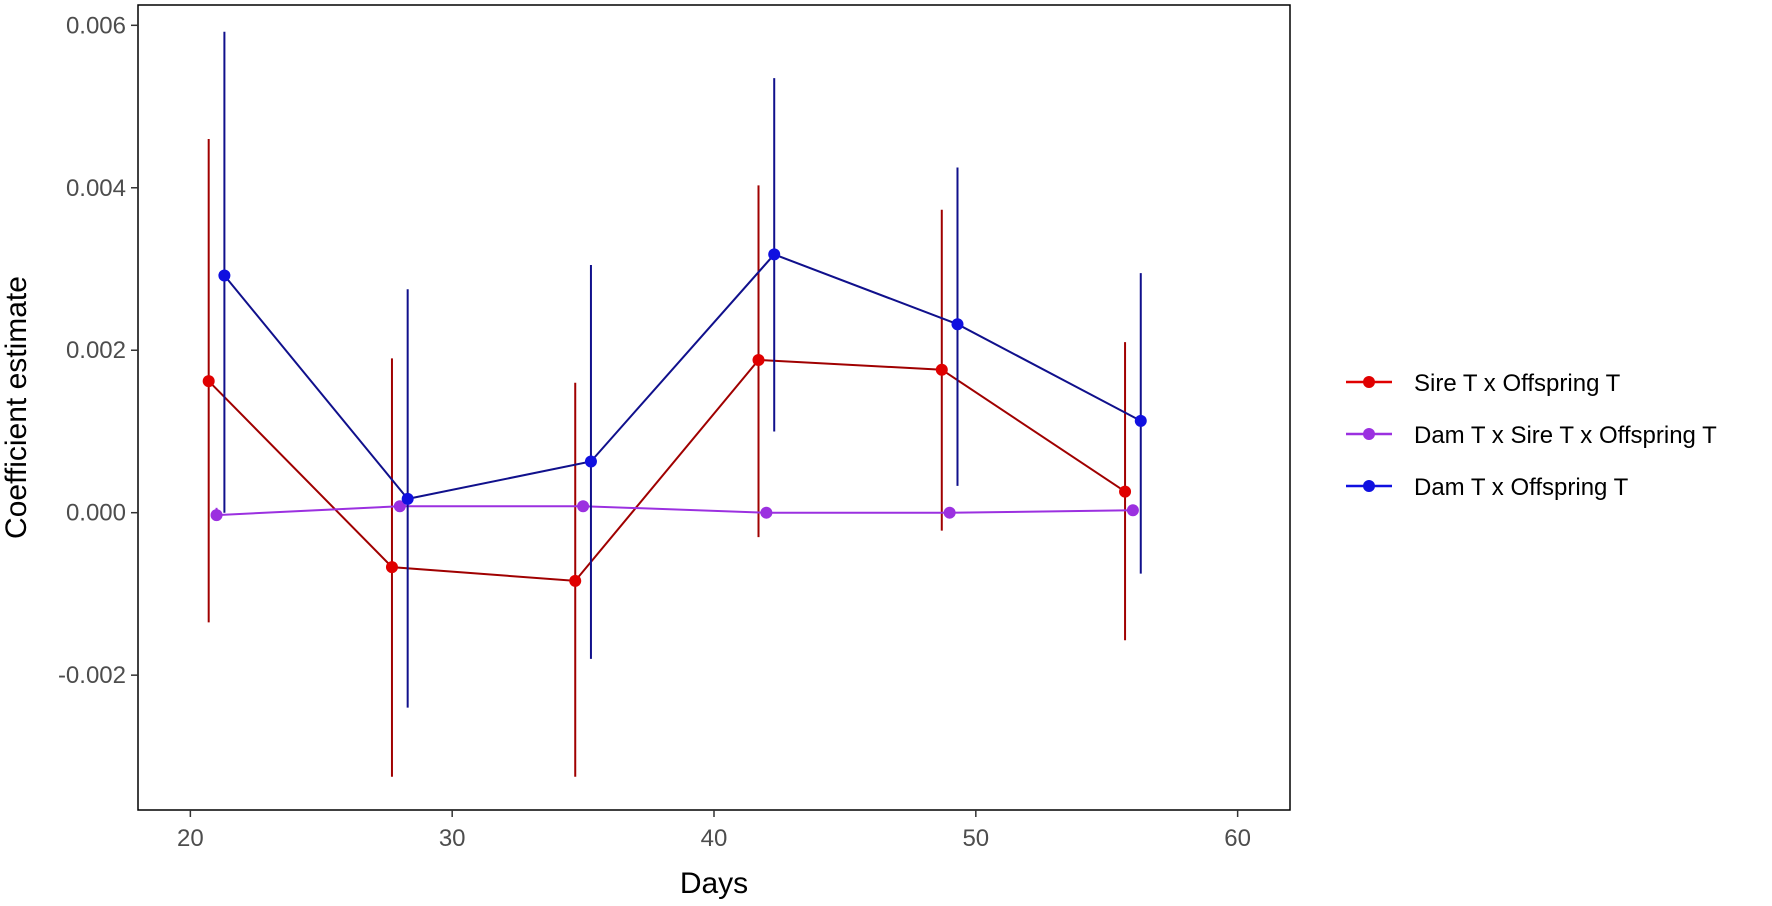  Describe the element at coordinates (190, 838) in the screenshot. I see `x-tick-label: 20` at that location.